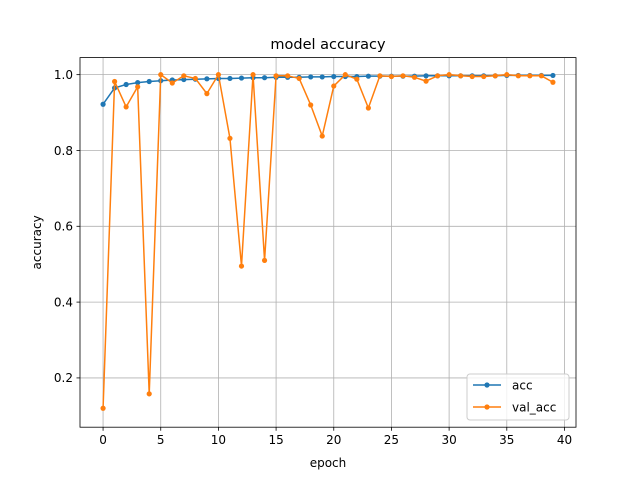 The height and width of the screenshot is (480, 640). I want to click on y-tick-label: 0.2, so click(63, 378).